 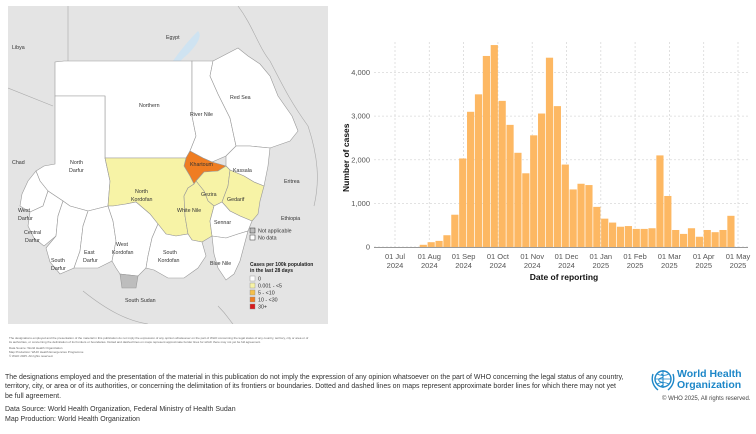 I want to click on y-tick-label: 0, so click(x=368, y=247).